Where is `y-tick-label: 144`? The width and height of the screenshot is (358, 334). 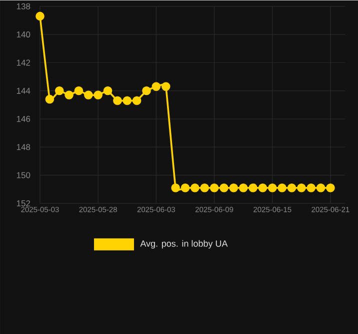 y-tick-label: 144 is located at coordinates (23, 91).